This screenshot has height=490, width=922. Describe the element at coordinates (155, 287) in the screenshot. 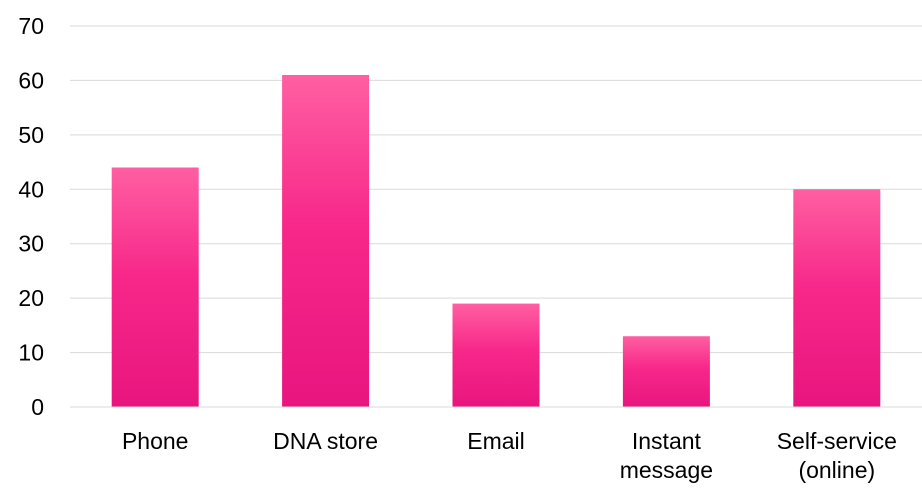

I see `bar-phone` at that location.